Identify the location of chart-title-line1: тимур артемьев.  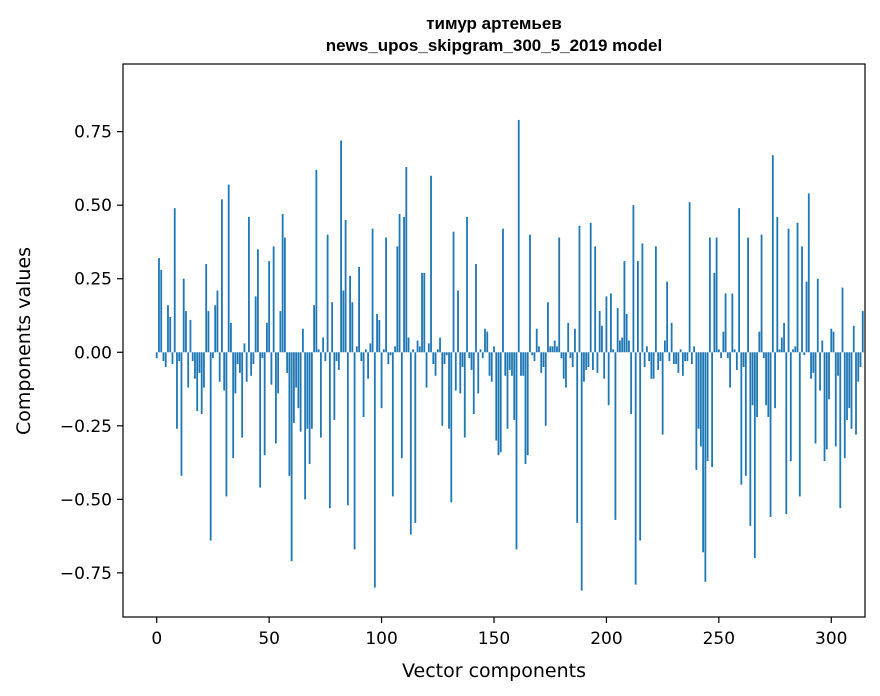
(494, 23).